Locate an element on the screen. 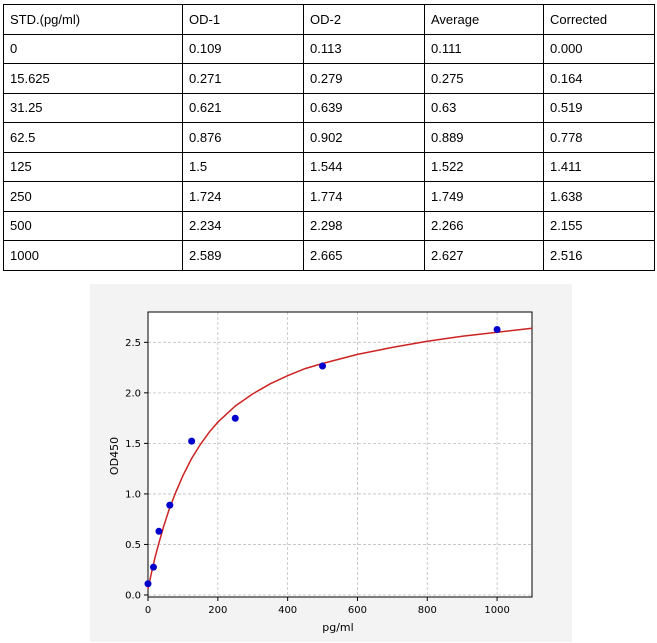 This screenshot has height=643, width=657. table-cell: 125 is located at coordinates (93, 166).